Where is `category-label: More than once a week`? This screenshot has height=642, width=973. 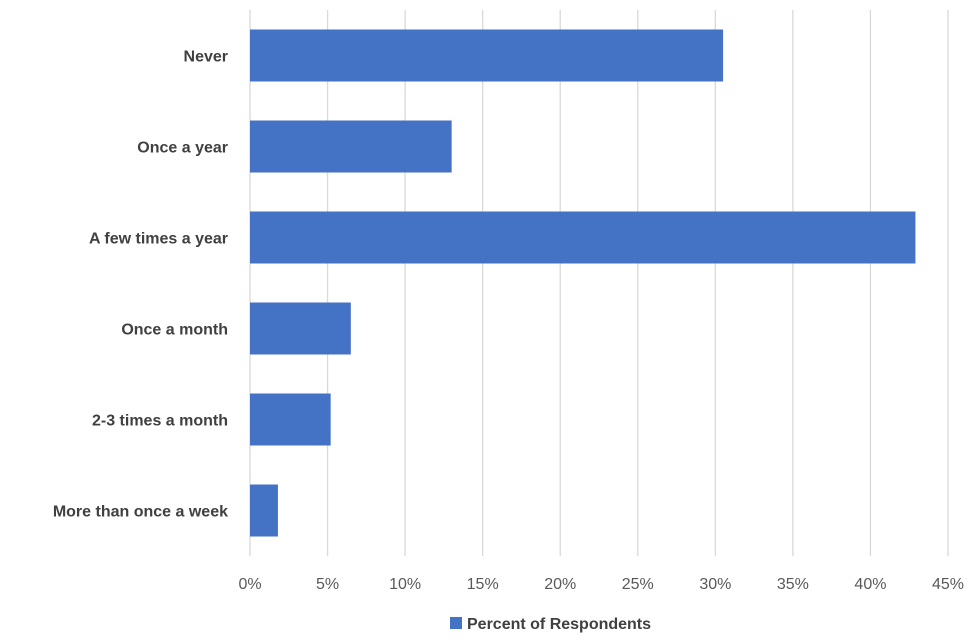
category-label: More than once a week is located at coordinates (140, 512).